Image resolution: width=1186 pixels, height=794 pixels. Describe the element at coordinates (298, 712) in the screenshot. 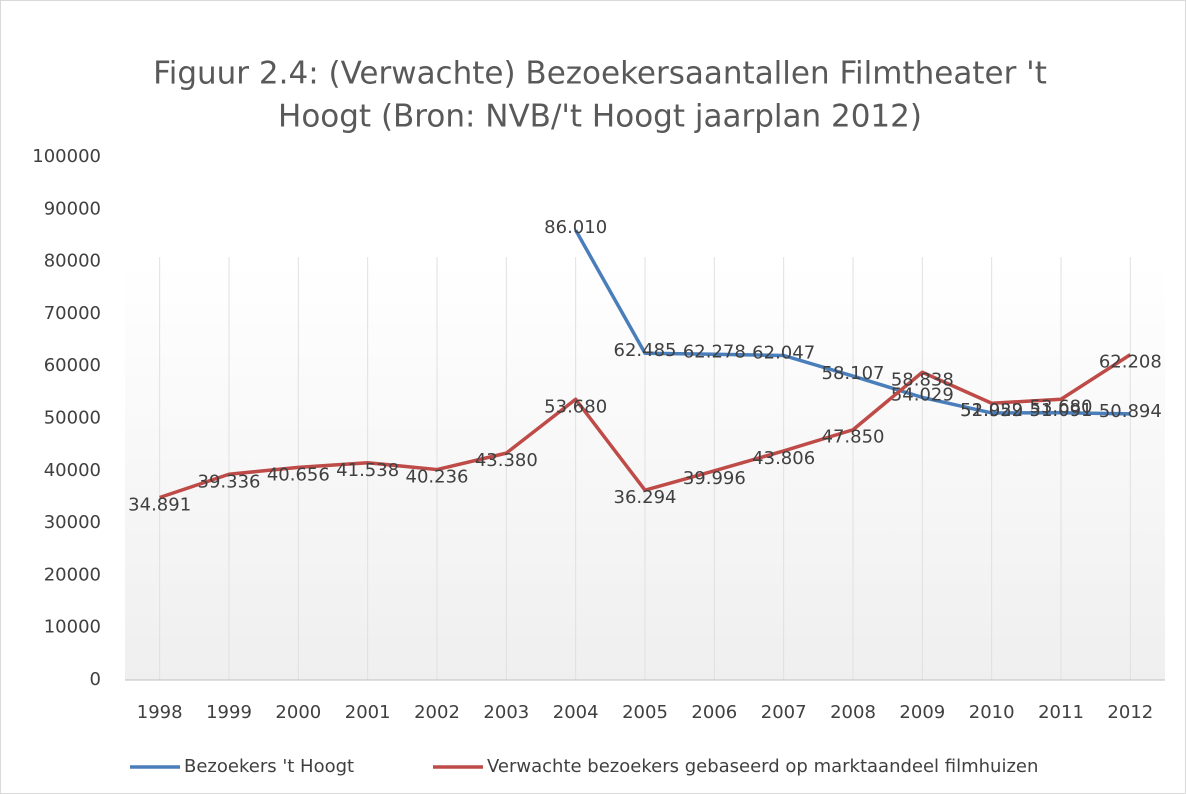

I see `x-tick-label: 2000` at that location.